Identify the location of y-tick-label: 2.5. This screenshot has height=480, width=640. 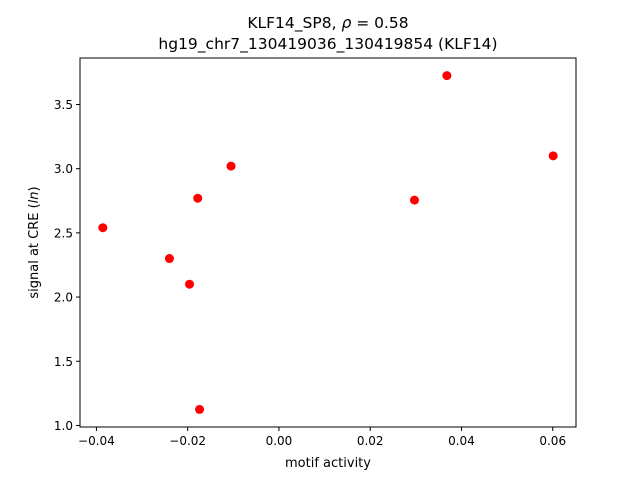
(63, 233).